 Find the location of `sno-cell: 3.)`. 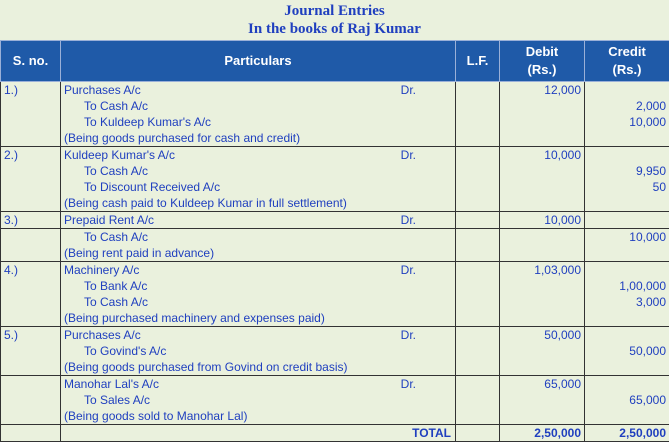

sno-cell: 3.) is located at coordinates (31, 220).